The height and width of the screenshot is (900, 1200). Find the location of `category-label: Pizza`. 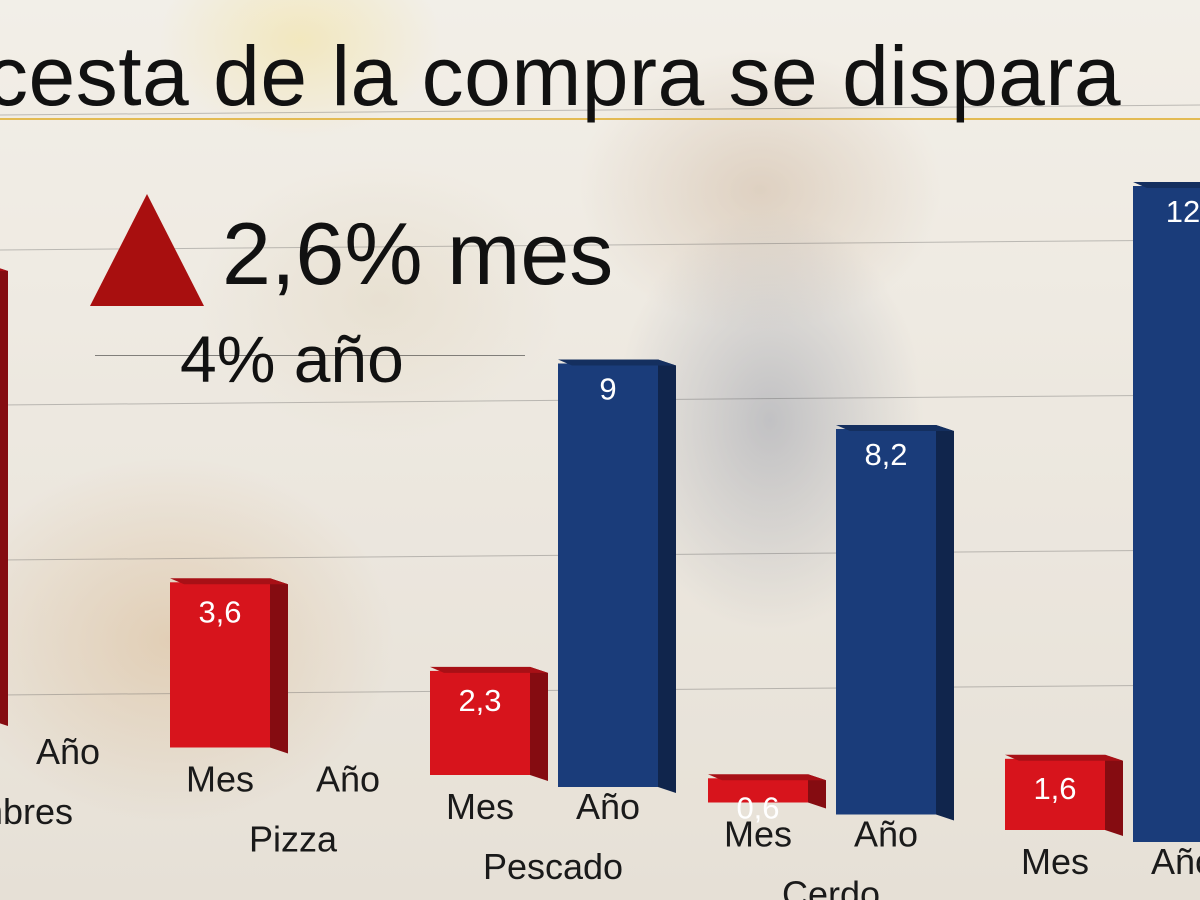

category-label: Pizza is located at coordinates (293, 839).